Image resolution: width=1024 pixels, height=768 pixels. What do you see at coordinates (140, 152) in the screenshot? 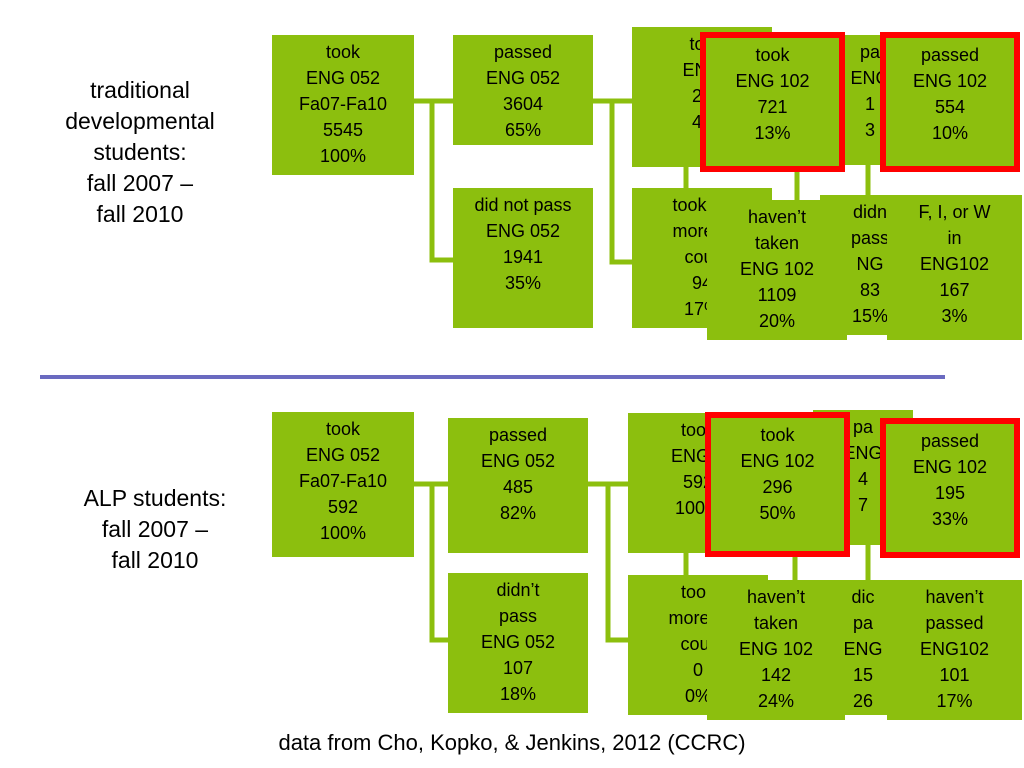
I see `label-line: students:` at bounding box center [140, 152].